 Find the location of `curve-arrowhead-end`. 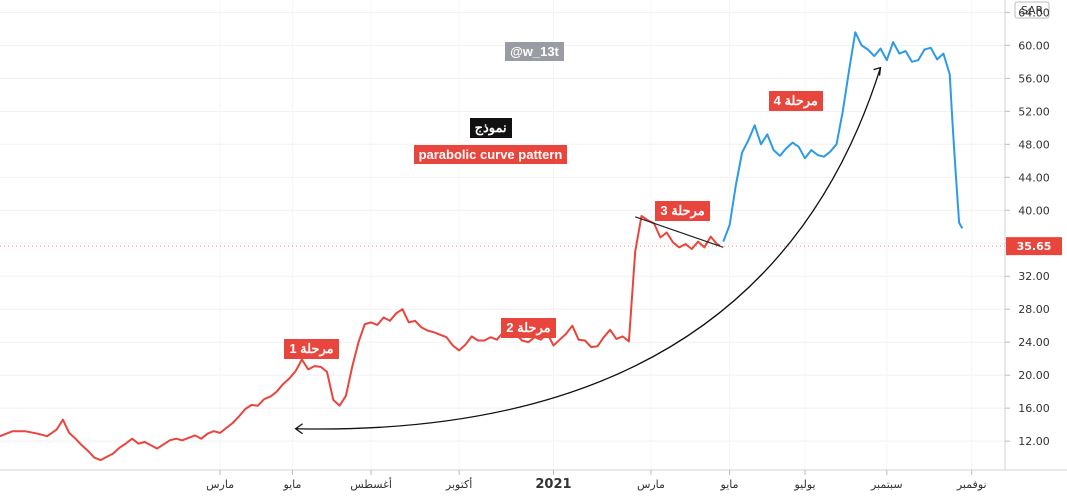

curve-arrowhead-end is located at coordinates (877, 71).